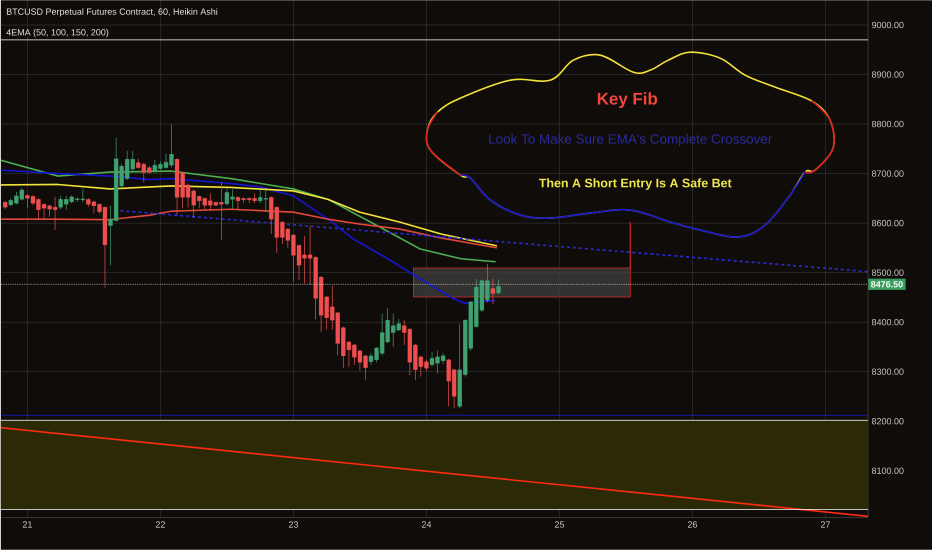  What do you see at coordinates (888, 173) in the screenshot?
I see `y-tick-label: 8700.00` at bounding box center [888, 173].